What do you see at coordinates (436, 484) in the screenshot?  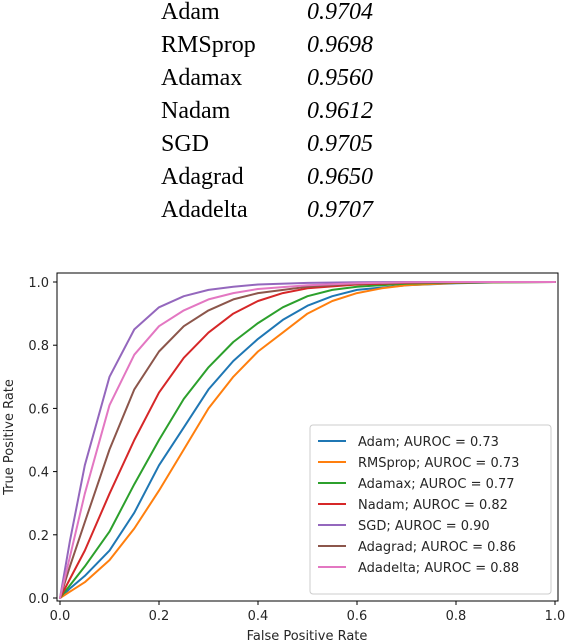 I see `legend-label: Adamax; AUROC = 0.77` at bounding box center [436, 484].